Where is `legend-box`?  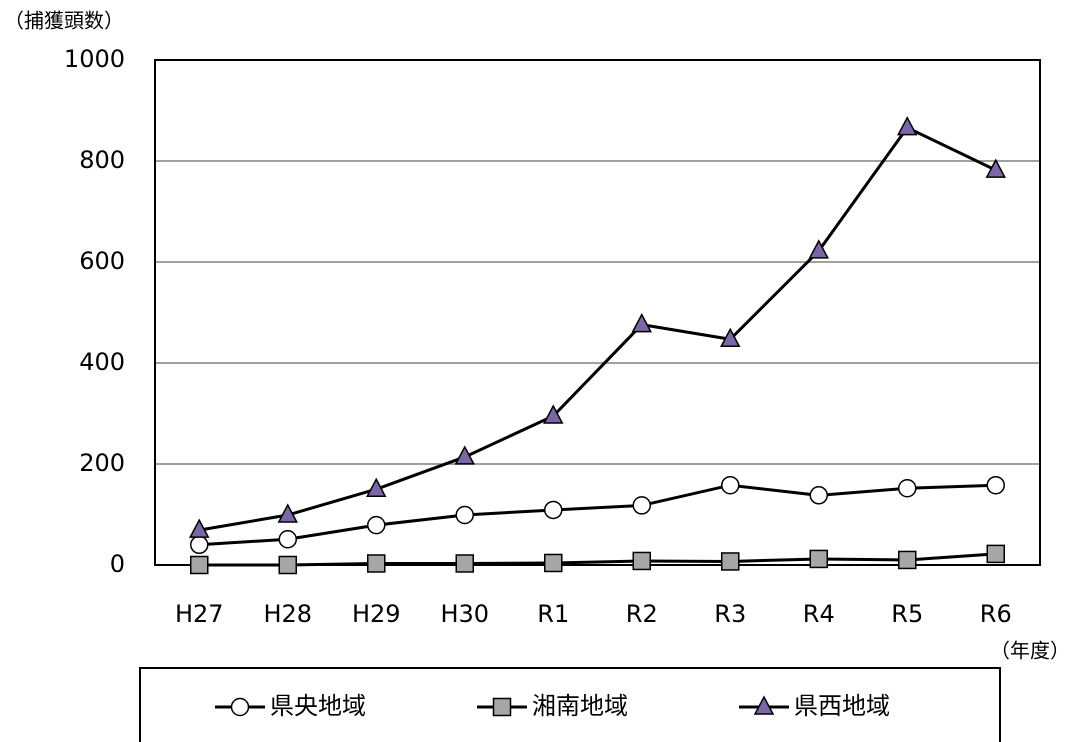 legend-box is located at coordinates (570, 704).